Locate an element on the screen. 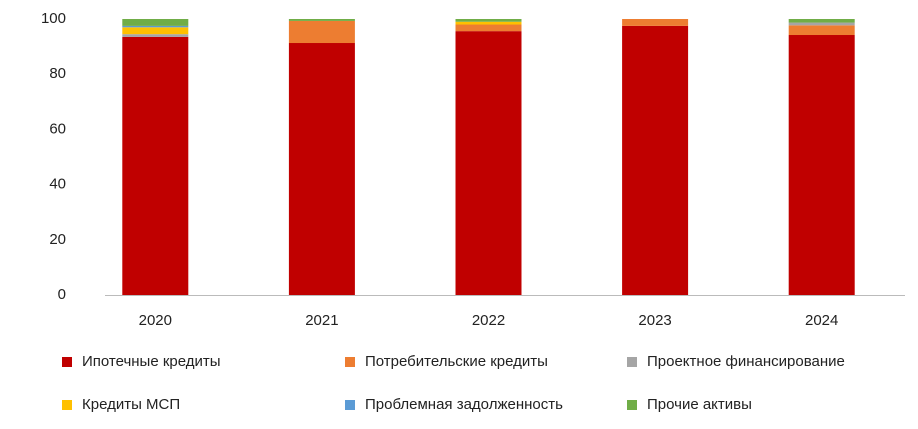 This screenshot has width=918, height=429. y-tick-label: 80 is located at coordinates (57, 73).